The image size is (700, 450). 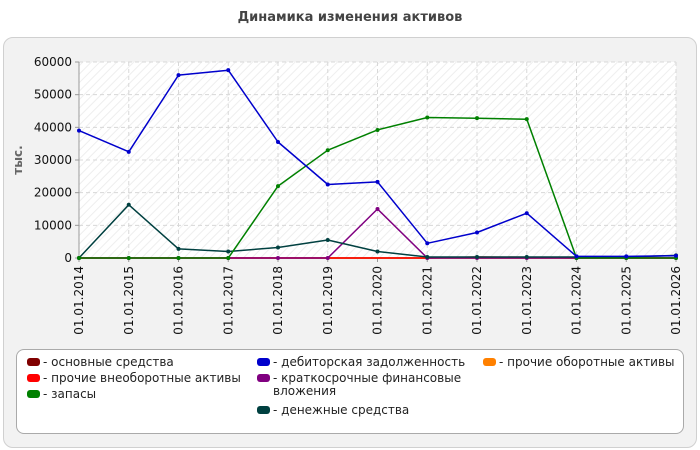 I want to click on x-tick-label: 01.01.2015, so click(x=129, y=300).